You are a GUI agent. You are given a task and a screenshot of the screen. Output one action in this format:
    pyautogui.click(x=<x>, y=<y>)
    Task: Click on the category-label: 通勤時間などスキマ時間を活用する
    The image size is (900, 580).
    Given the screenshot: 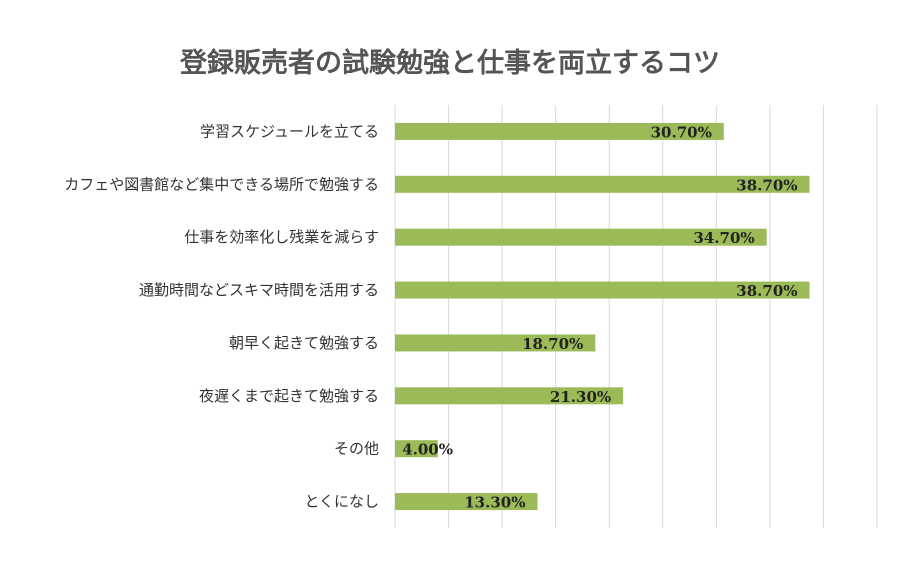 What is the action you would take?
    pyautogui.click(x=259, y=290)
    